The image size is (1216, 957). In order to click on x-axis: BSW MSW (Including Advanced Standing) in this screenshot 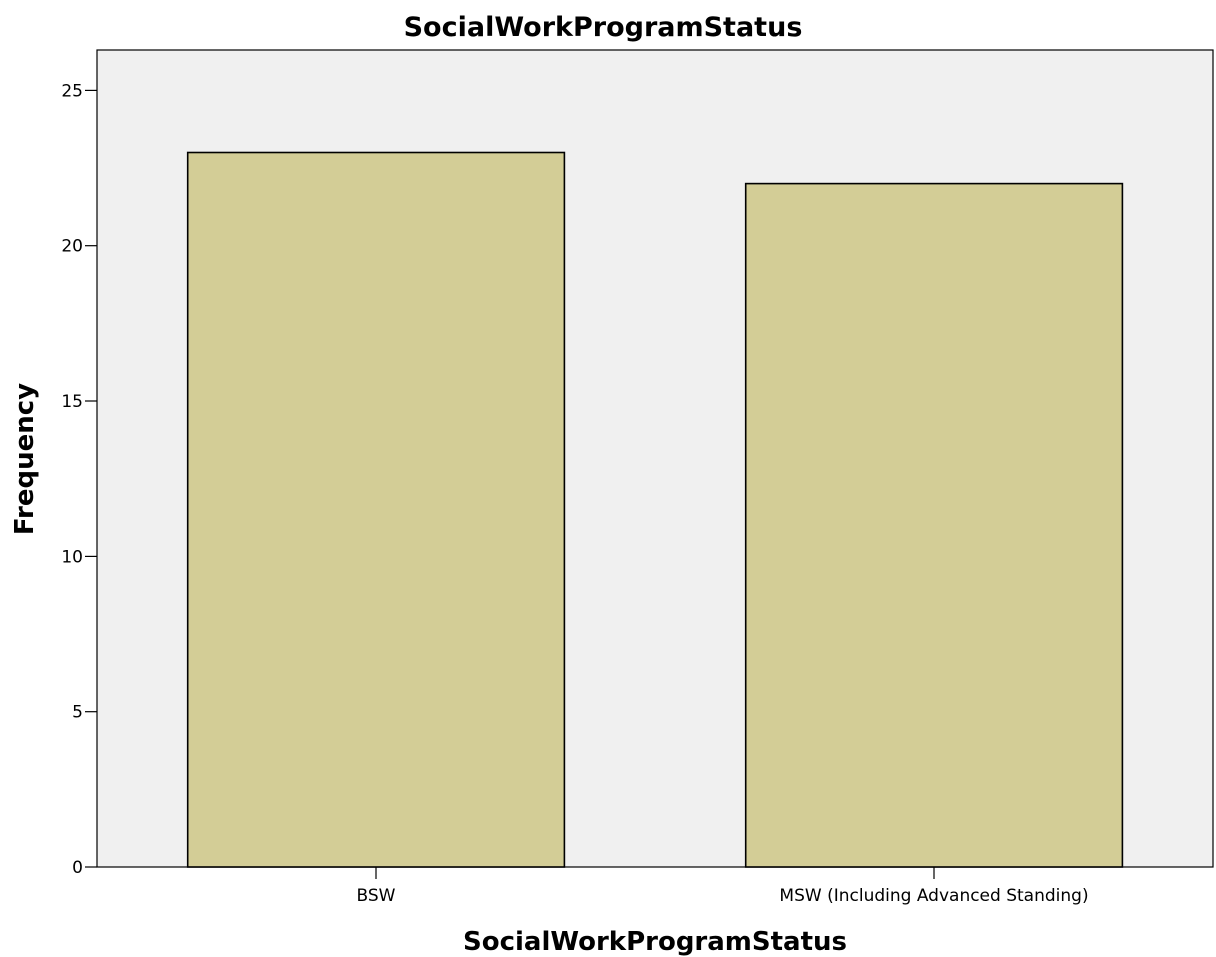, I will do `click(723, 886)`.